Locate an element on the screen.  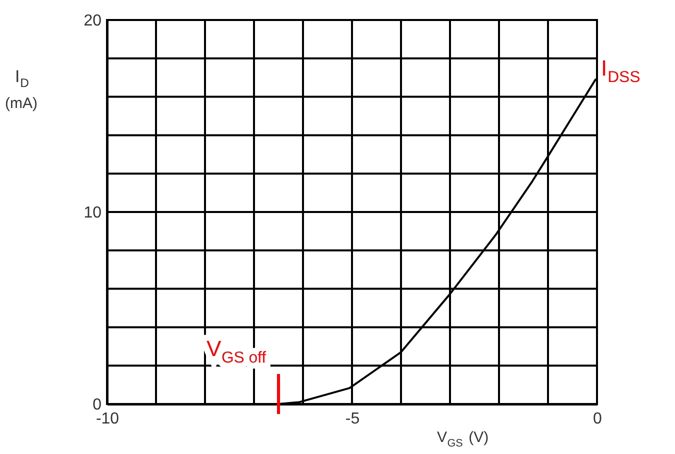
y-tick-label: 20 is located at coordinates (93, 21).